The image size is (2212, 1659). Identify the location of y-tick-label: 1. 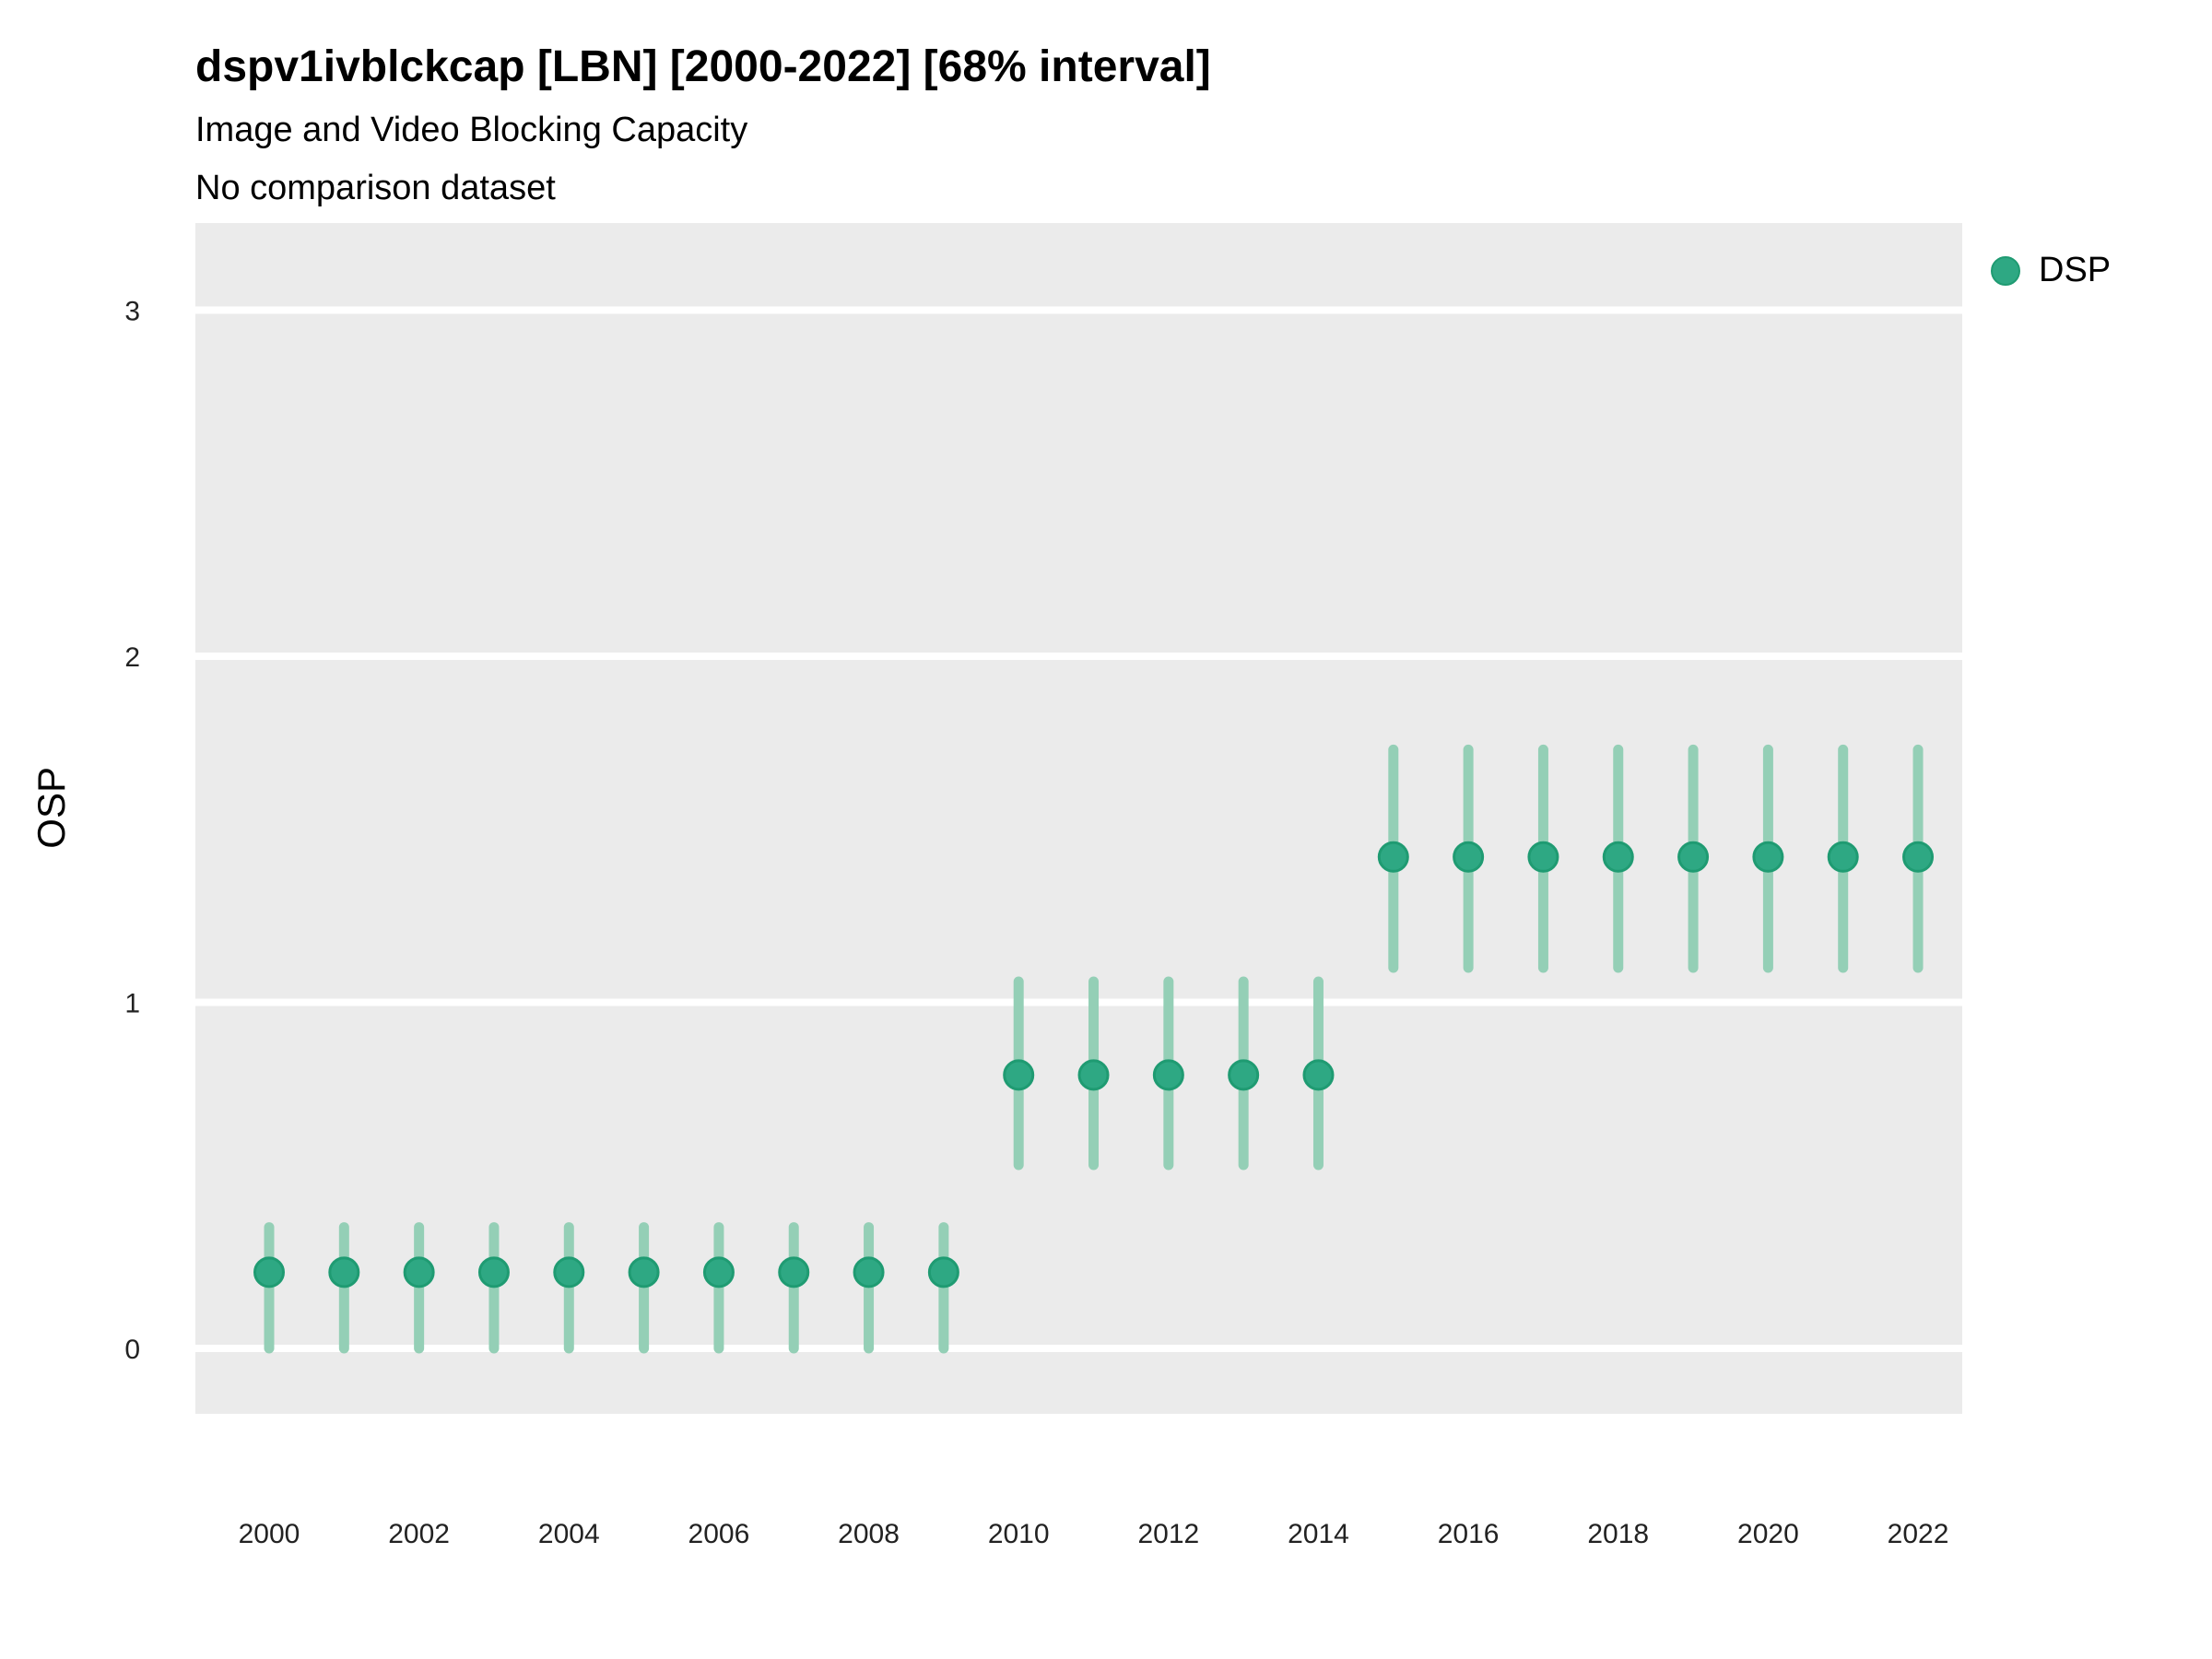
(132, 1004).